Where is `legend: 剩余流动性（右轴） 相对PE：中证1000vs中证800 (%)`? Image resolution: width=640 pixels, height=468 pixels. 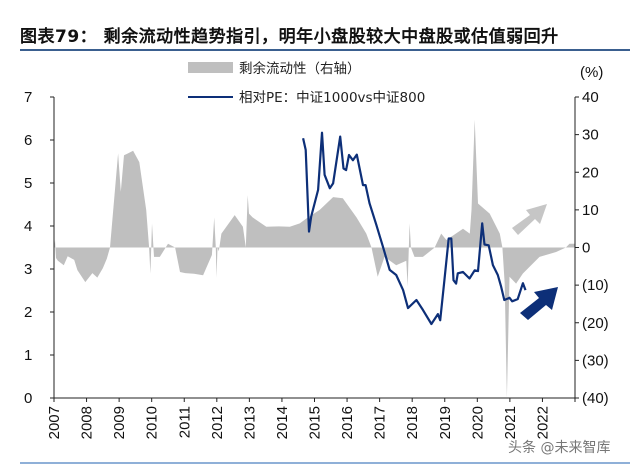
legend: 剩余流动性（右轴） 相对PE：中证1000vs中证800 (%) is located at coordinates (395, 83).